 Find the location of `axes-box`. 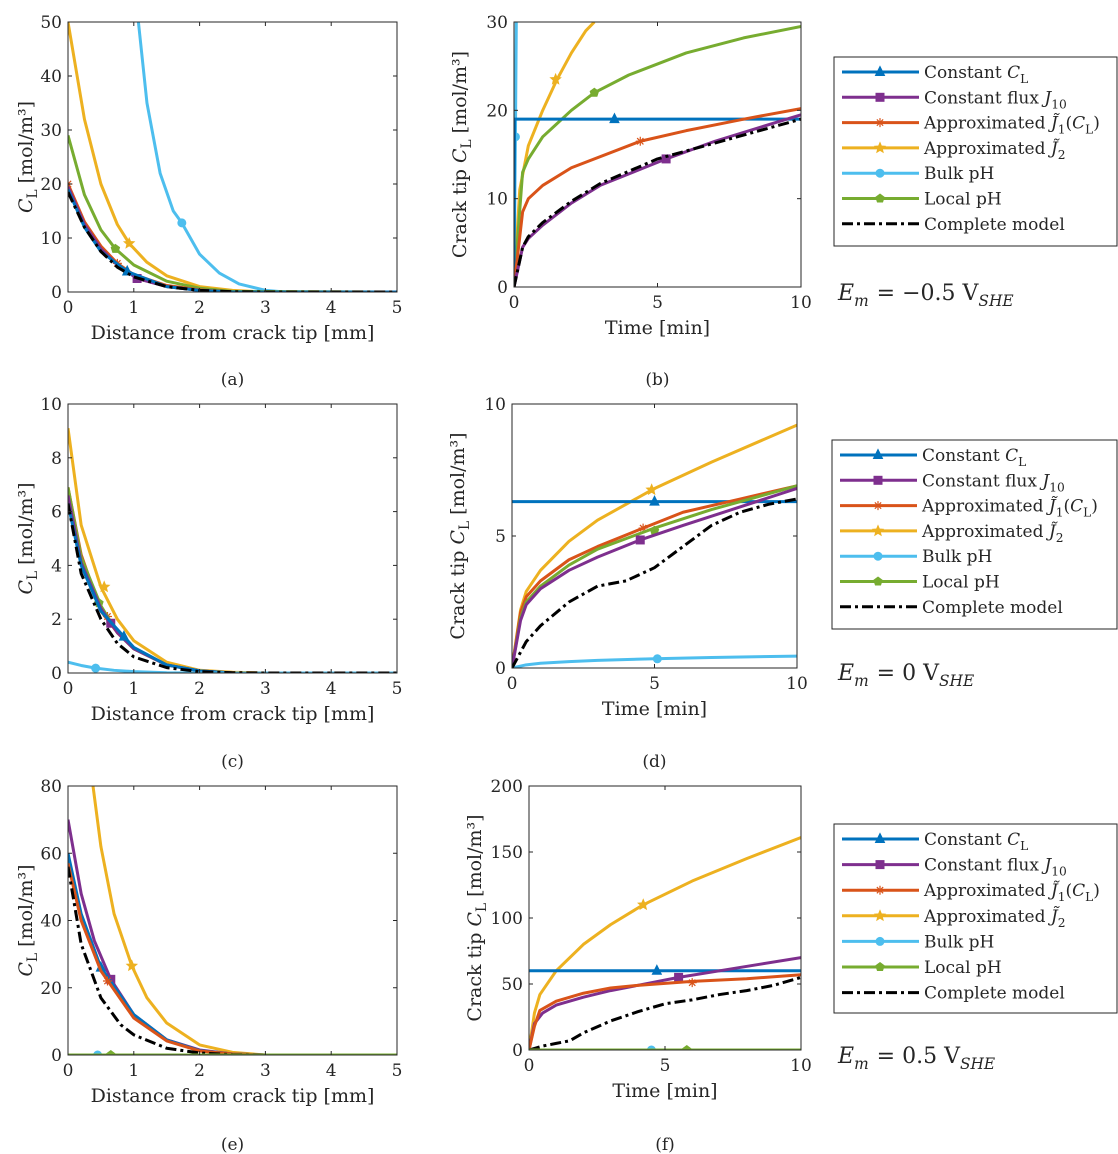

axes-box is located at coordinates (232, 538).